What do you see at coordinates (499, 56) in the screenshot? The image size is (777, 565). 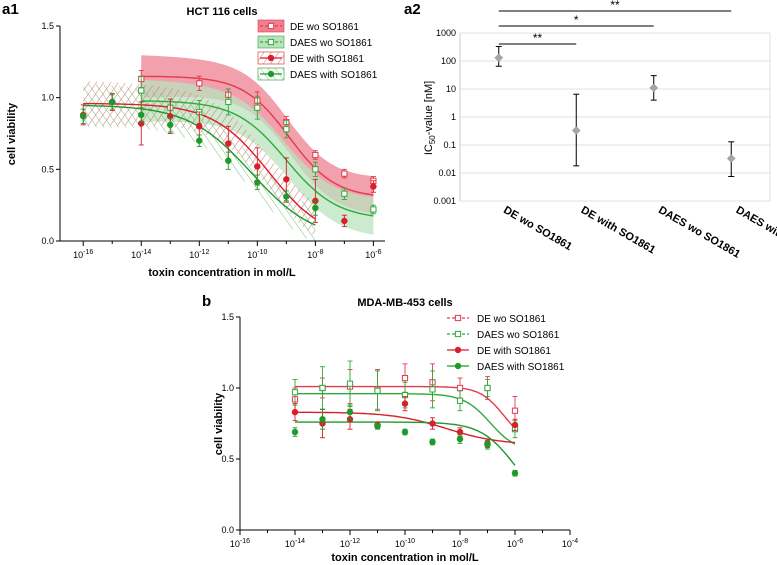 I see `ic50-point-de-wo-so1861` at bounding box center [499, 56].